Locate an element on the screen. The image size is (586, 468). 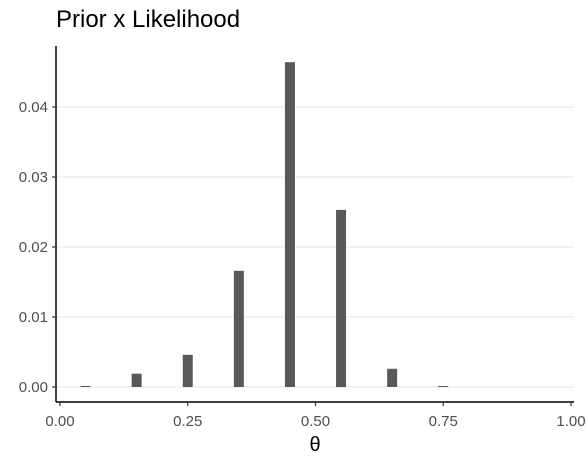
x-tick-label: 0.50 is located at coordinates (315, 421).